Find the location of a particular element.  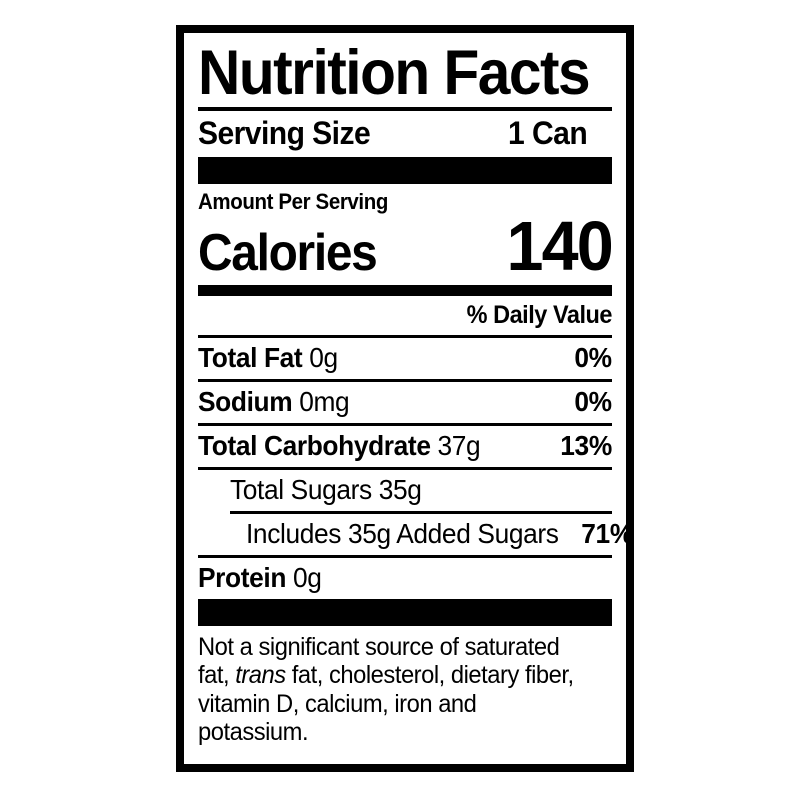

calories-row: Calories 140 is located at coordinates (406, 245).